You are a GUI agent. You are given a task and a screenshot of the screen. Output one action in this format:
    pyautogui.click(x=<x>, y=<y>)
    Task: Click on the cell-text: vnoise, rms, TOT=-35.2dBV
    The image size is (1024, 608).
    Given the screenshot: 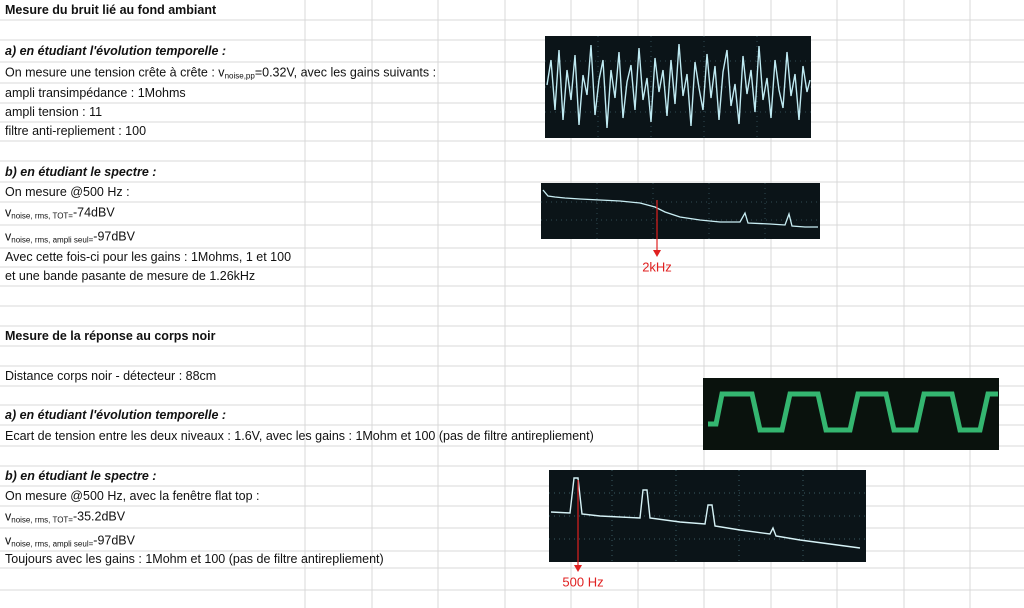 What is the action you would take?
    pyautogui.click(x=65, y=517)
    